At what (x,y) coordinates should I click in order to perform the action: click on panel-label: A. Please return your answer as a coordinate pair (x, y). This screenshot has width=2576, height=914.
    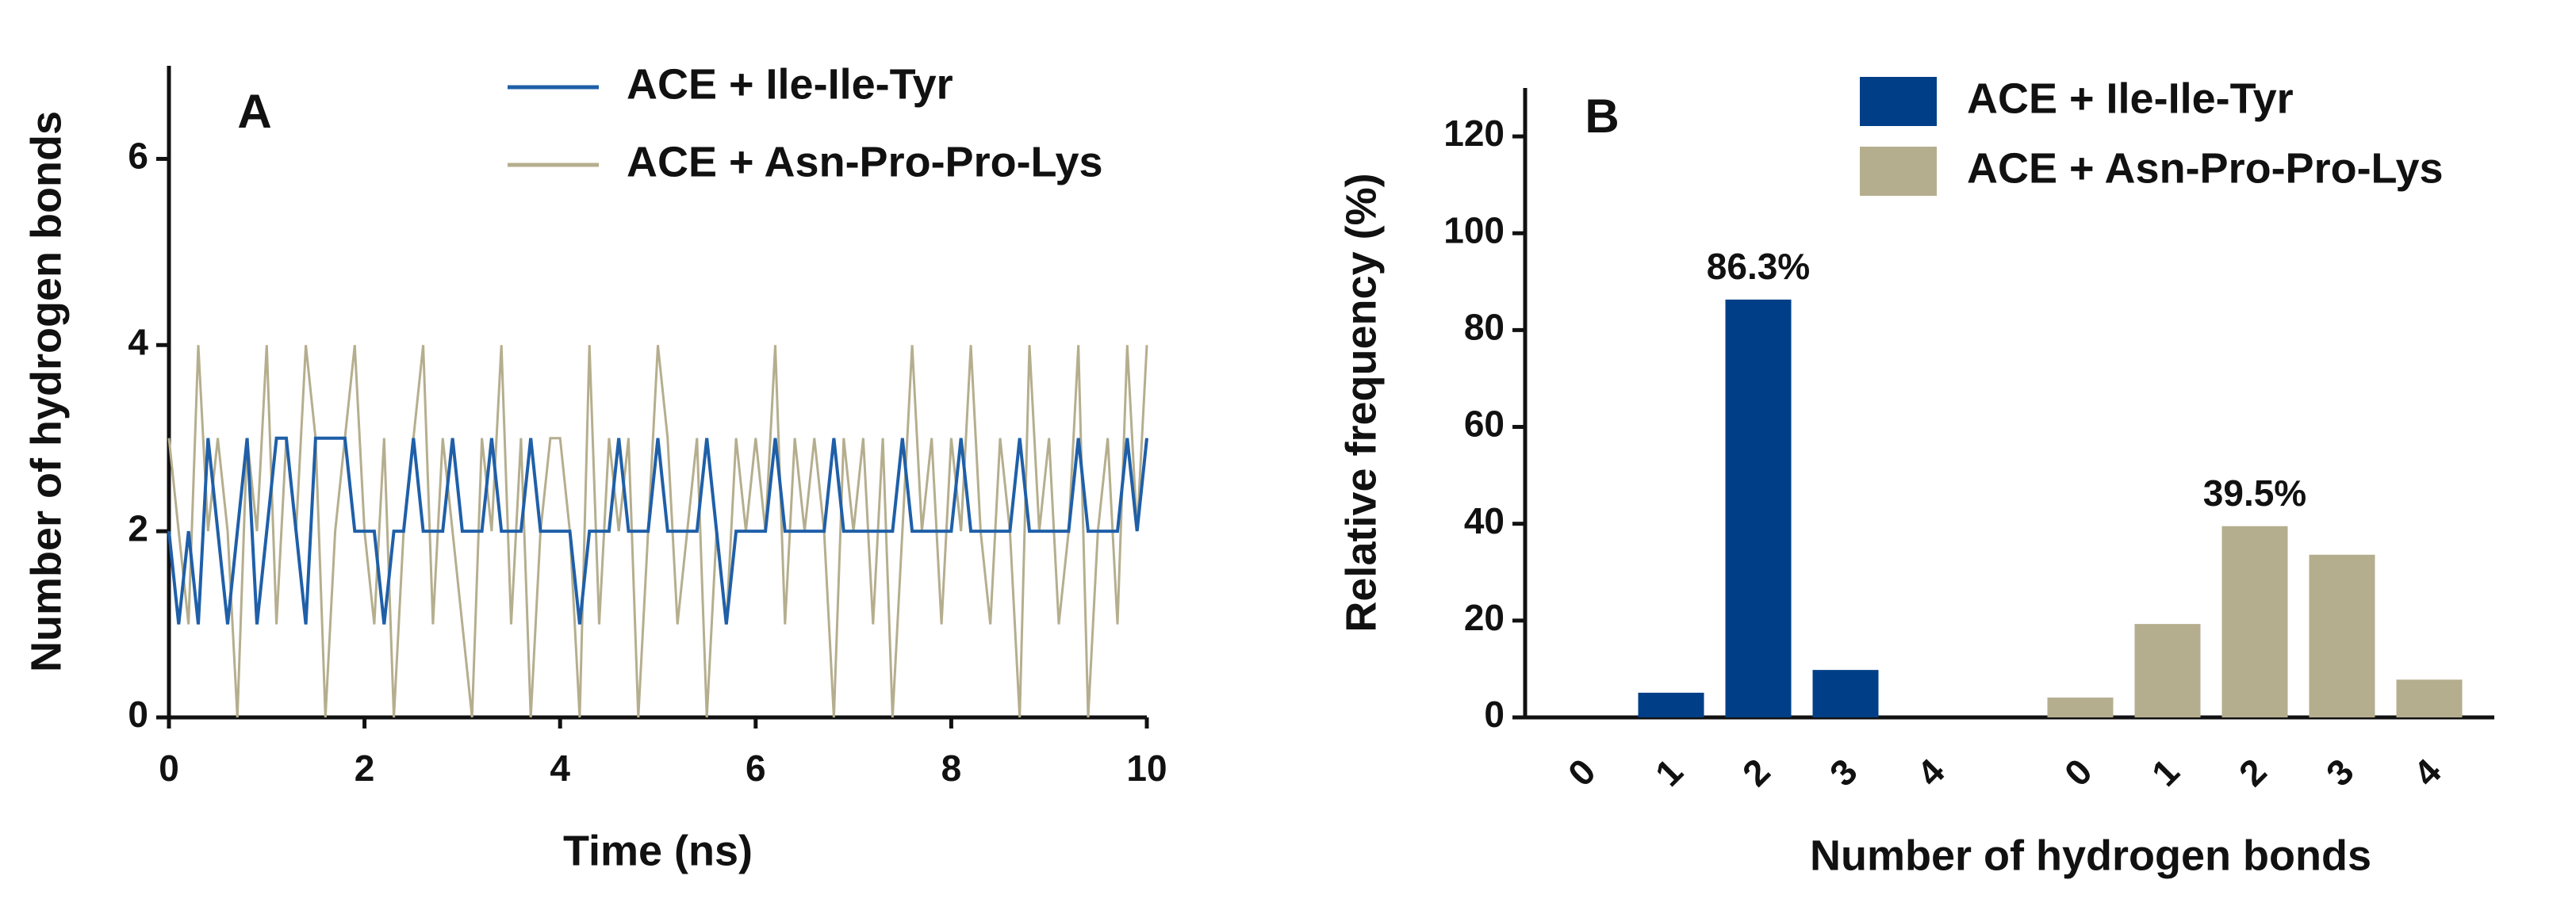
    Looking at the image, I should click on (254, 111).